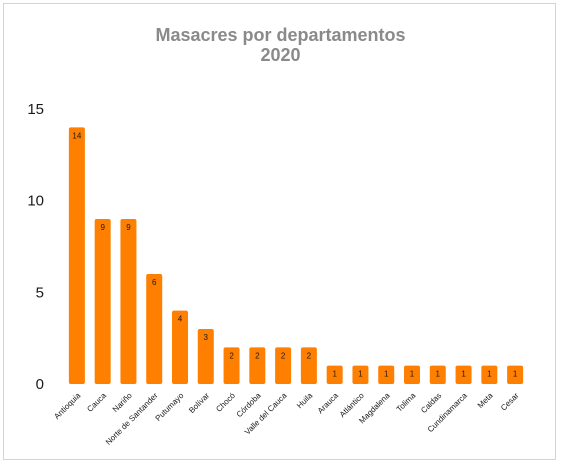 The image size is (561, 465). Describe the element at coordinates (170, 407) in the screenshot. I see `x-tick-label: Putumayo` at that location.